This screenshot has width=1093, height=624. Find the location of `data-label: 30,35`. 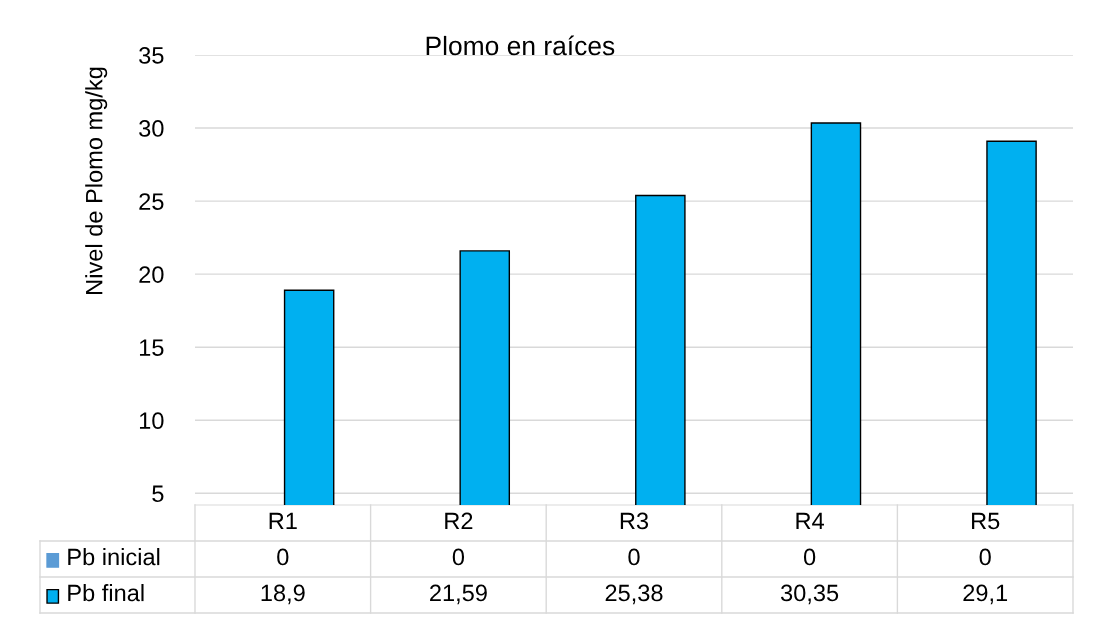

data-label: 30,35 is located at coordinates (809, 594).